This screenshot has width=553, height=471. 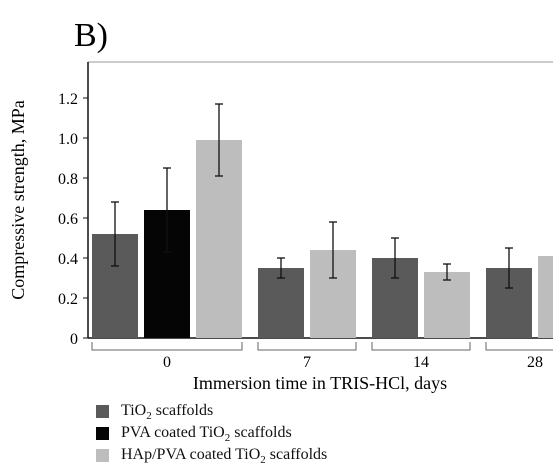 I want to click on legend-item-hap-pva: HAp/PVA coated TiO2 scaffolds, so click(x=211, y=455).